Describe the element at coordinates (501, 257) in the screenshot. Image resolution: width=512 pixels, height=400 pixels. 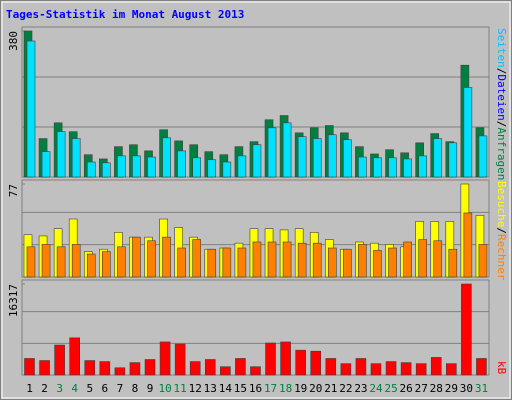
I see `legend-entry: Rechner` at that location.